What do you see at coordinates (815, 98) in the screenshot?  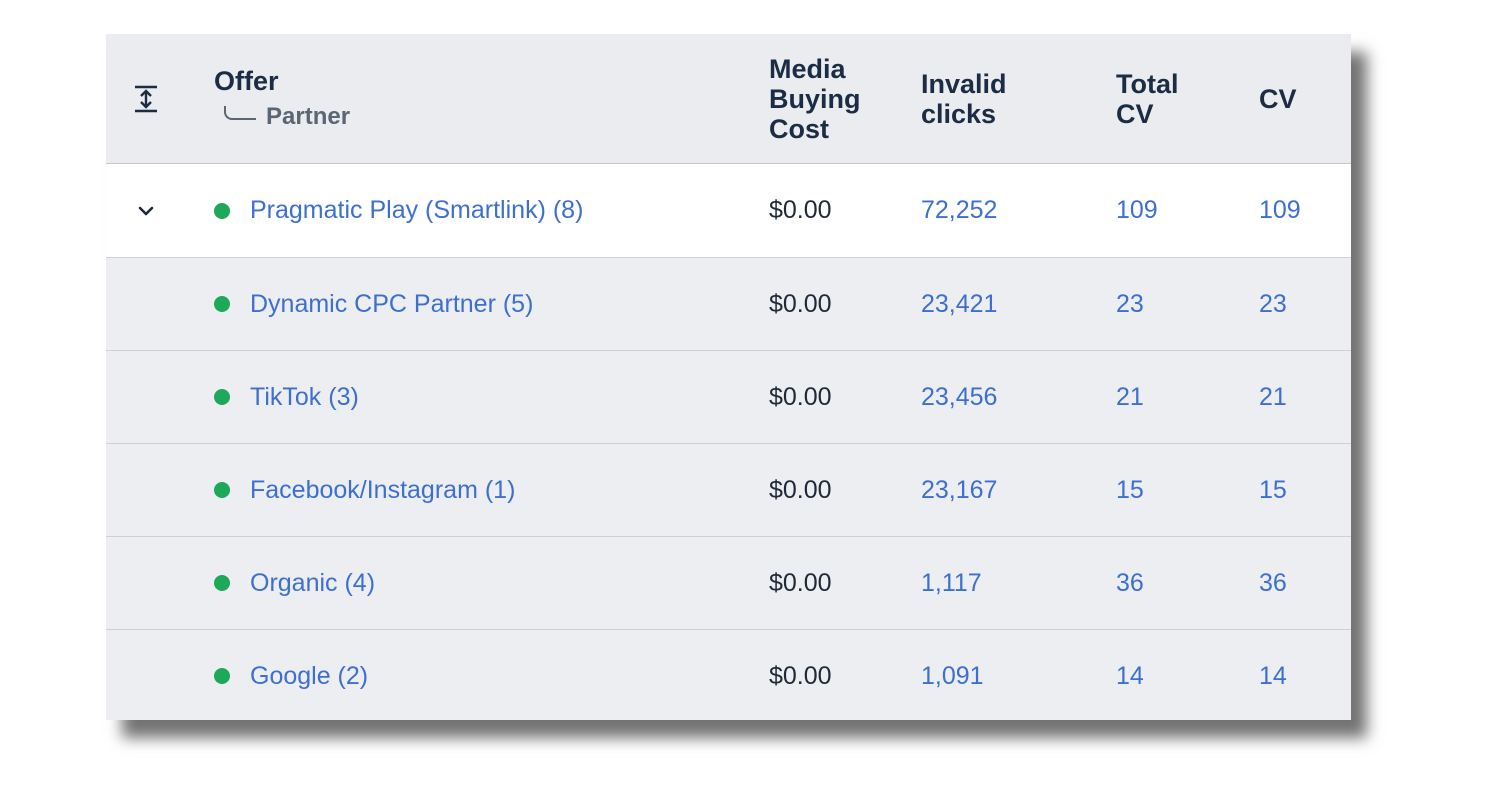 I see `media-cost-header-line-2: Buying` at bounding box center [815, 98].